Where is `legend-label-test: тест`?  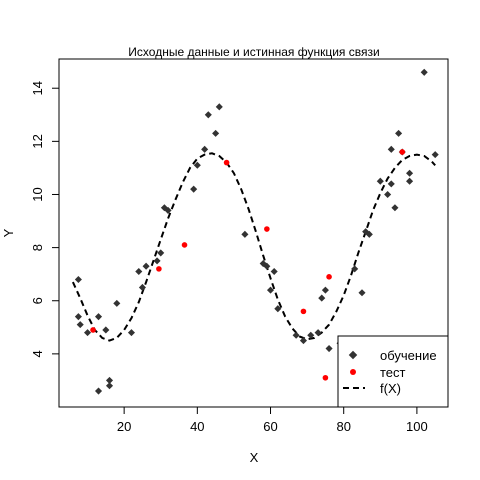
legend-label-test: тест is located at coordinates (393, 372).